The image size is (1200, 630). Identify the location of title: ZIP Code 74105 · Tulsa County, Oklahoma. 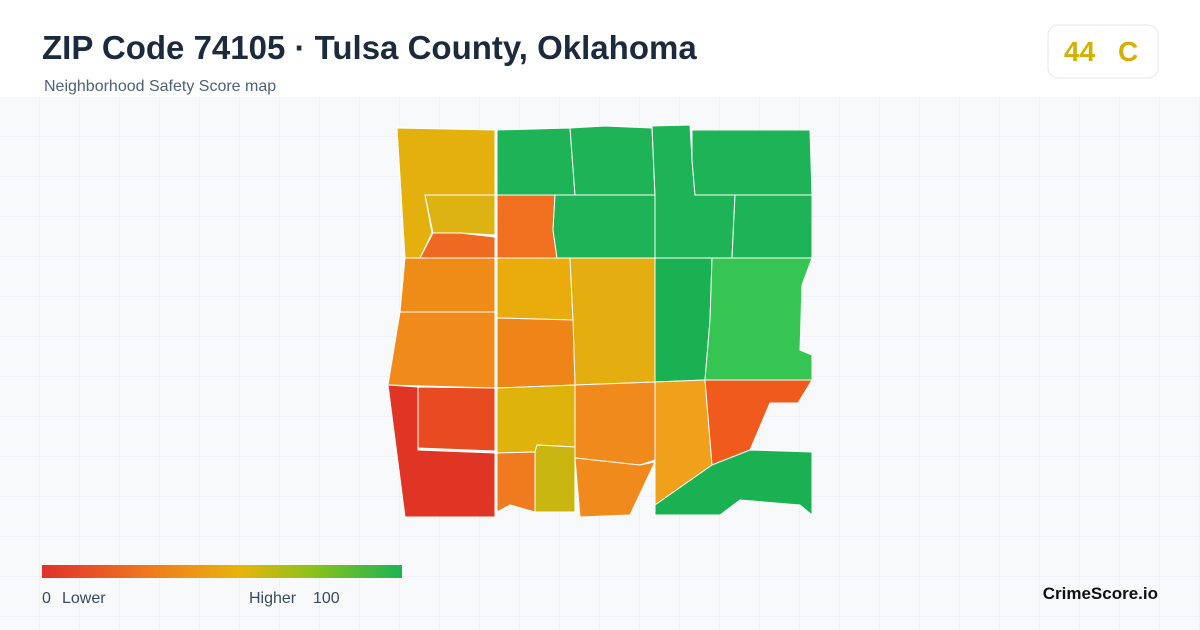
(369, 47).